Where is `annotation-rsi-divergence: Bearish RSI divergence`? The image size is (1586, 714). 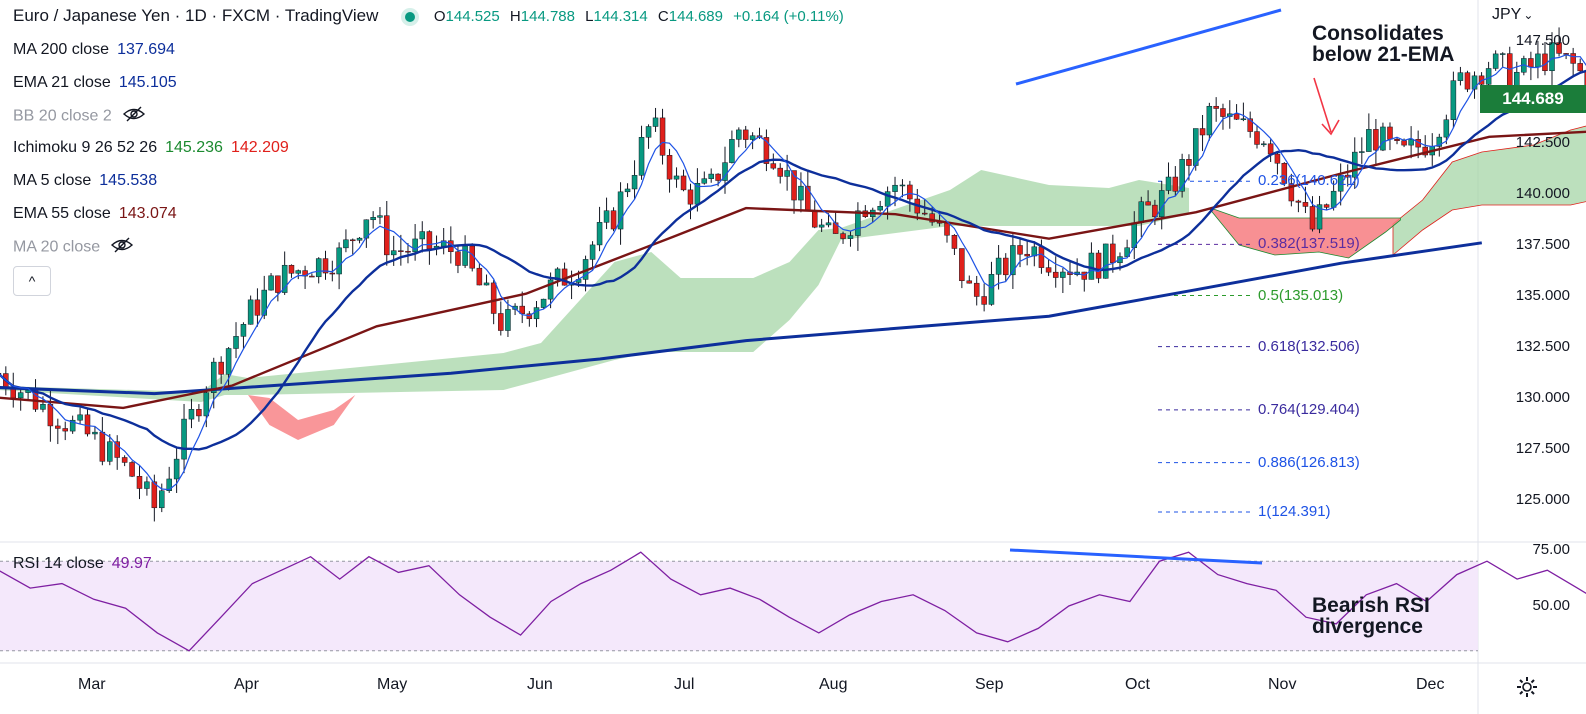 annotation-rsi-divergence: Bearish RSI divergence is located at coordinates (1371, 616).